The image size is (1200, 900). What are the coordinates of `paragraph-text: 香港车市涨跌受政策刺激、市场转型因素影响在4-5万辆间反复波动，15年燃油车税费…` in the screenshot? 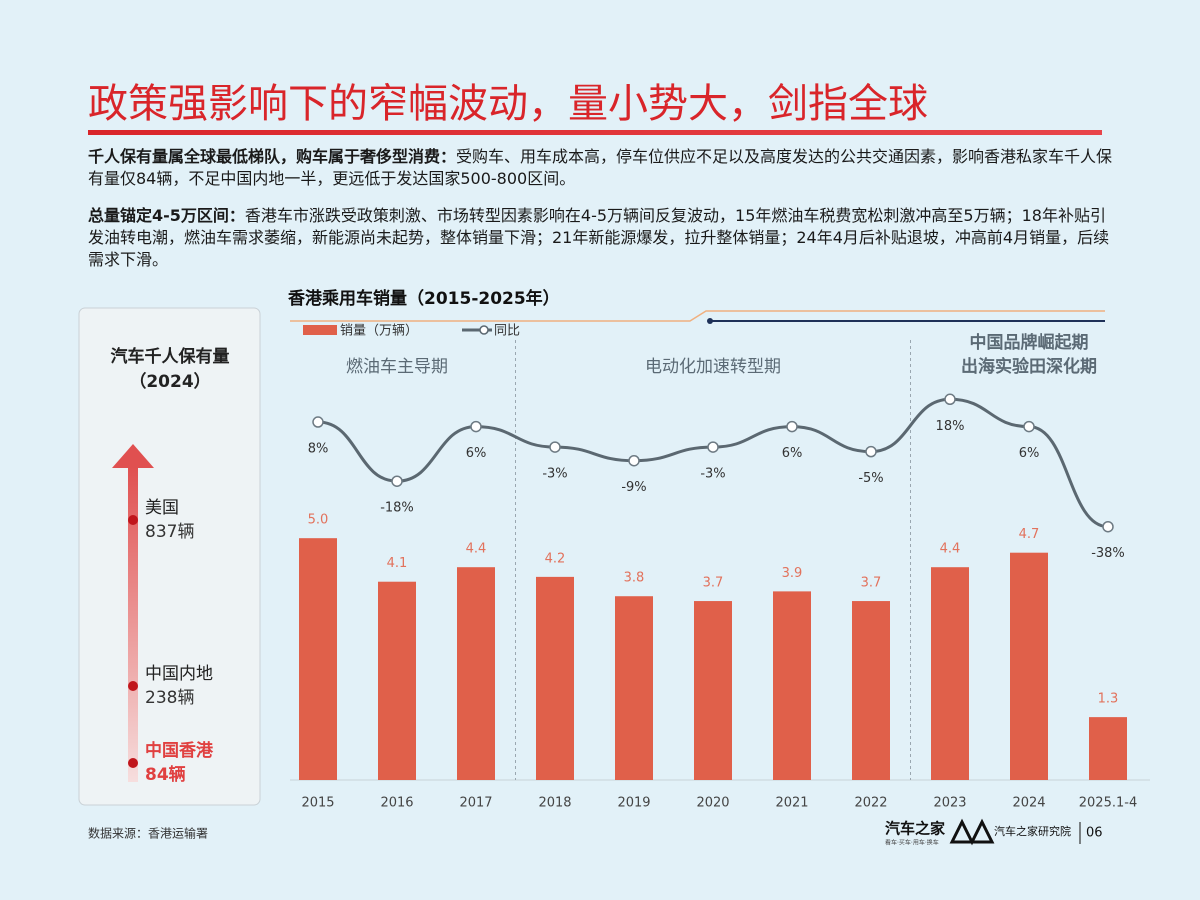 It's located at (599, 237).